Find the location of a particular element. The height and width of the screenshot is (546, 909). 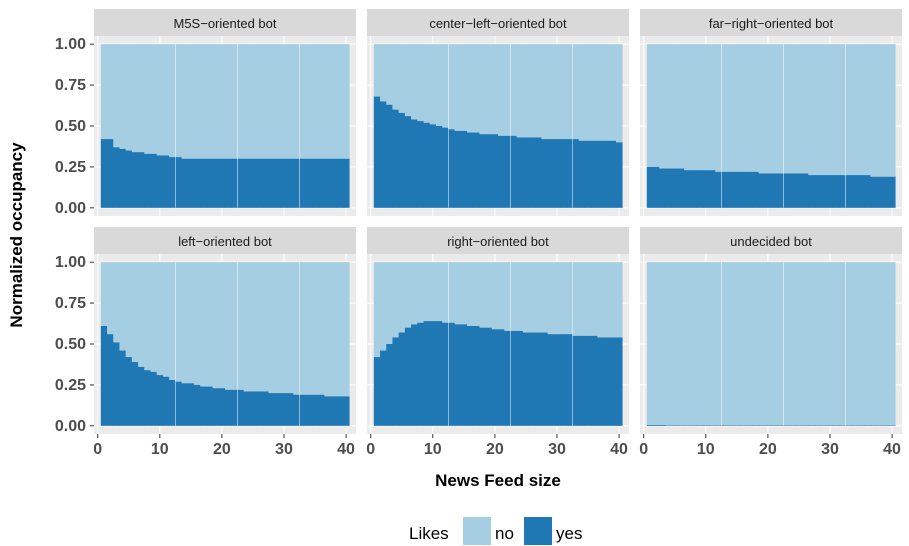

facet-panel: undecided bot is located at coordinates (774, 330).